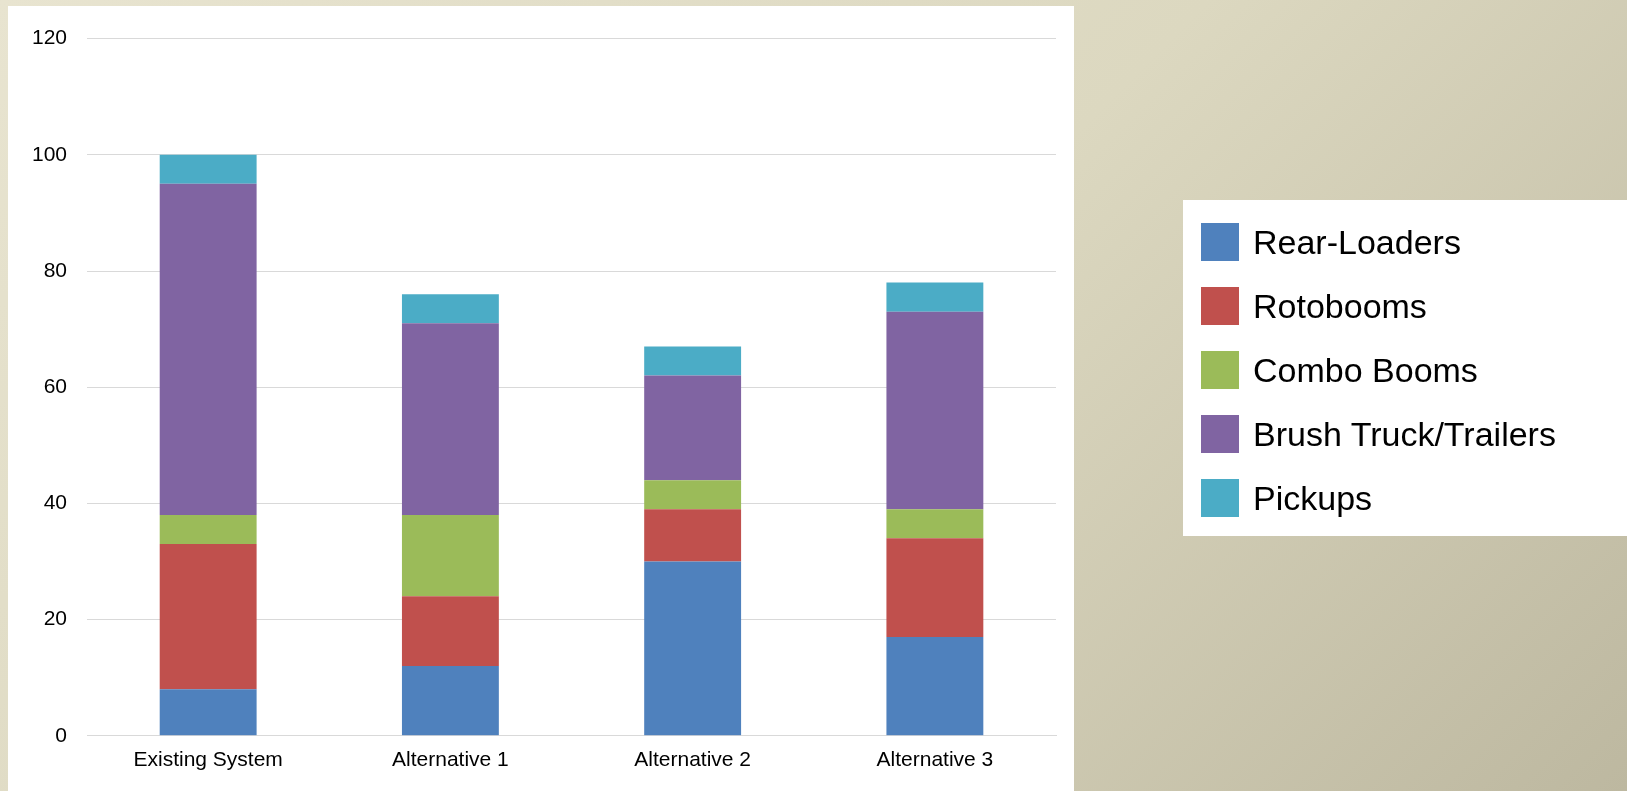  I want to click on x-tick-label: Alternative 1, so click(450, 759).